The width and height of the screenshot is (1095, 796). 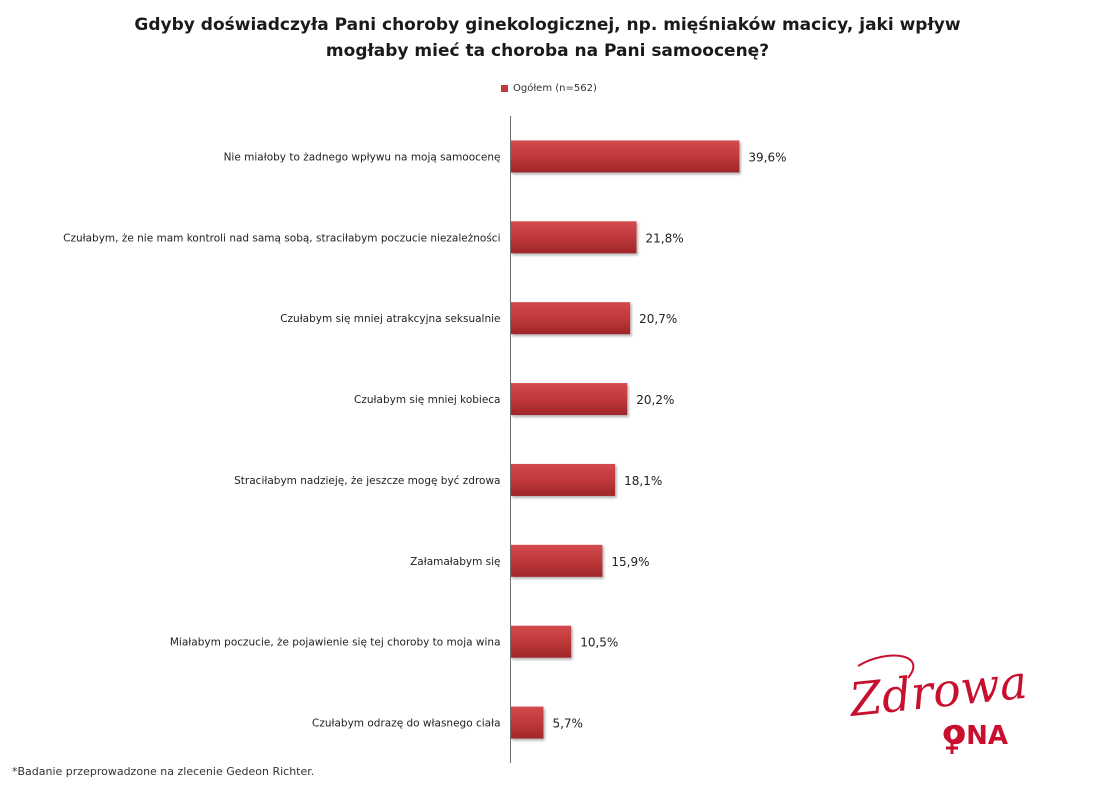 I want to click on value-label: 39,6%, so click(x=767, y=157).